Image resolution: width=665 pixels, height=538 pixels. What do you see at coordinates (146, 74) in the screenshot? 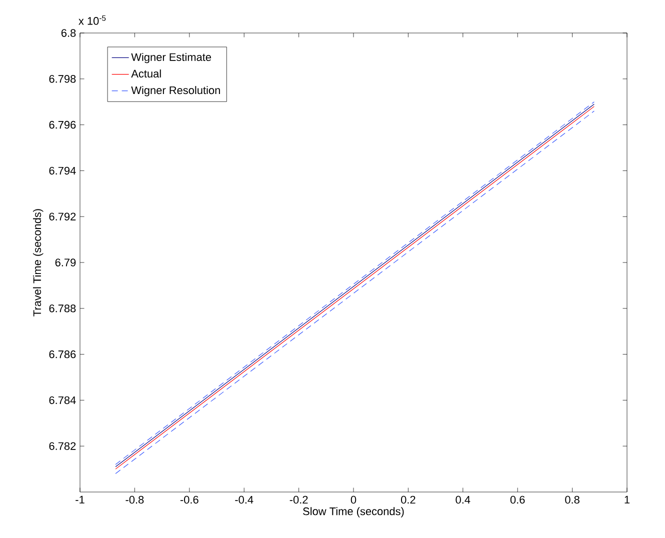
I see `legend-label: Actual` at bounding box center [146, 74].